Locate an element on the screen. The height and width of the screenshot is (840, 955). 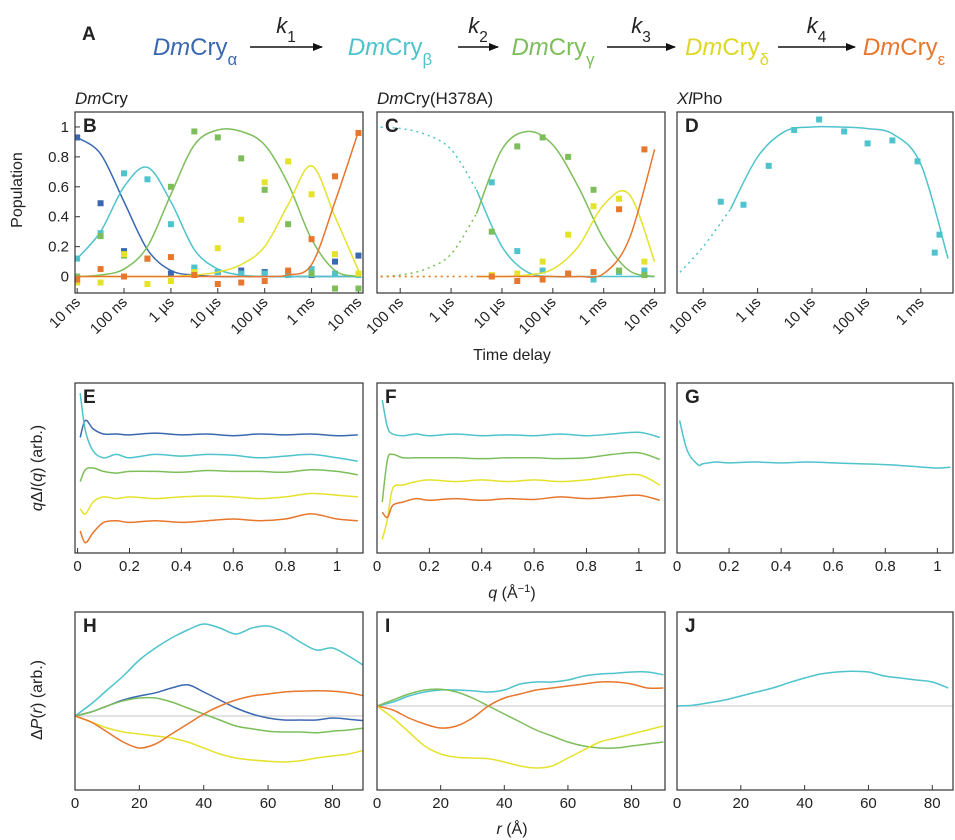
y-axis-label-part: ) (arb.) is located at coordinates (37, 684).